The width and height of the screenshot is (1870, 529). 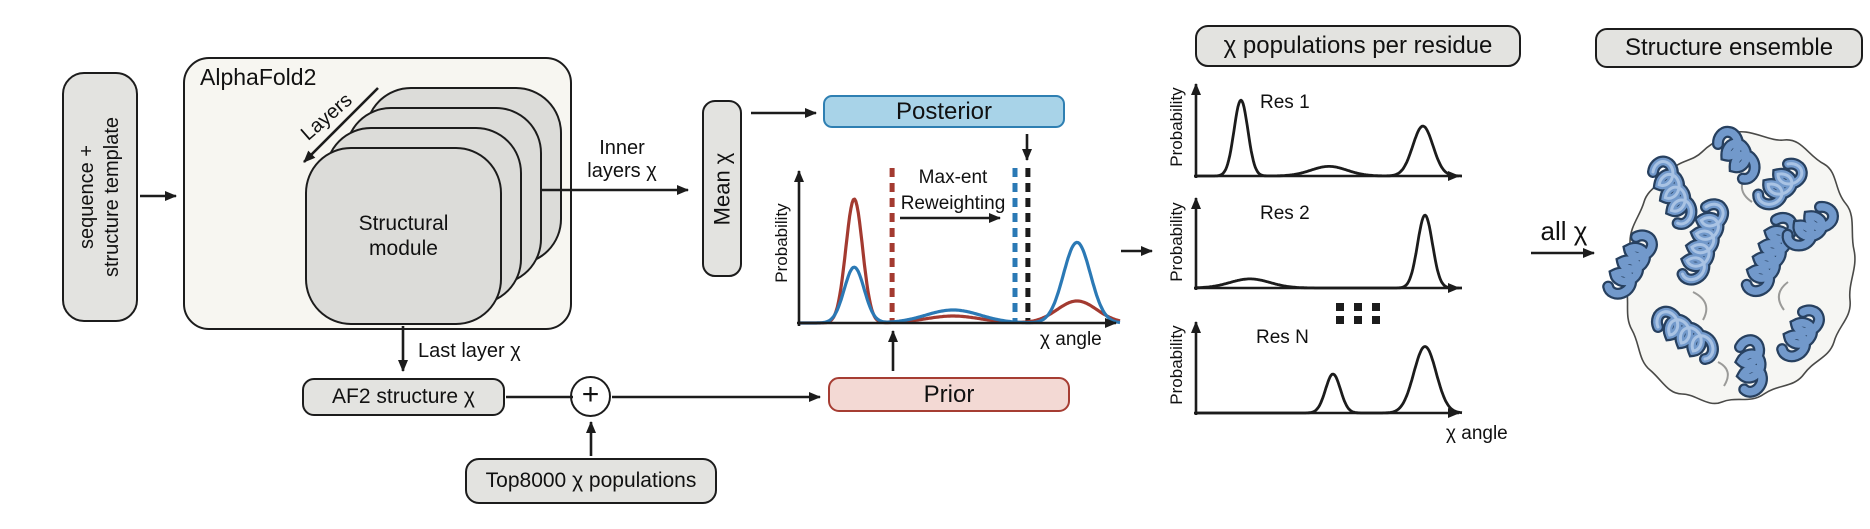 What do you see at coordinates (469, 351) in the screenshot?
I see `last-layer-label: Last layer χ` at bounding box center [469, 351].